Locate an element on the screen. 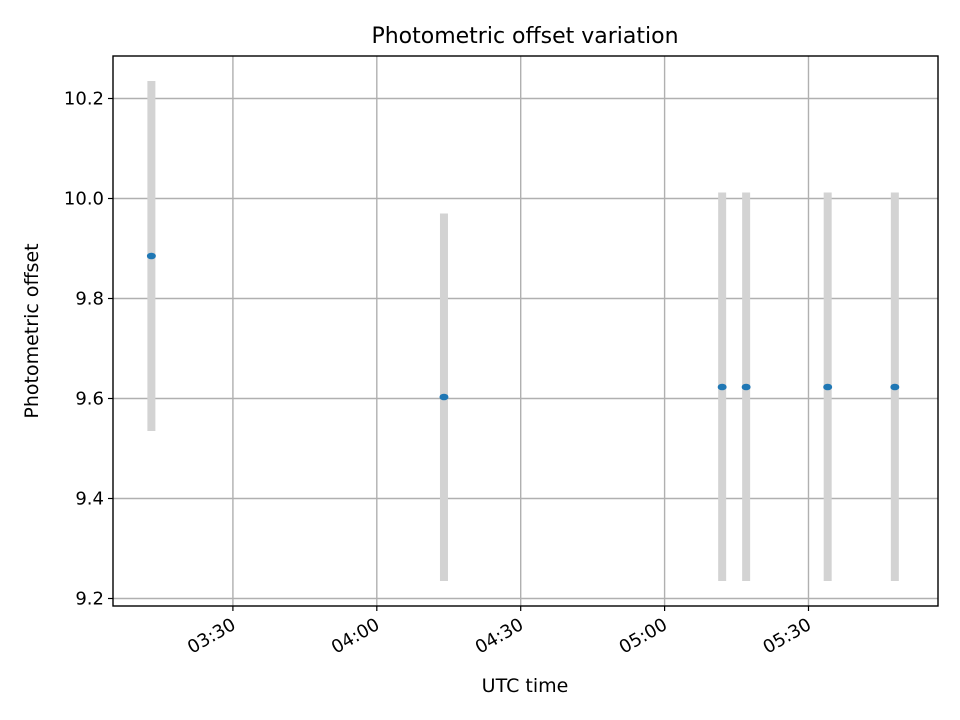 Image resolution: width=960 pixels, height=720 pixels. y-tick-label: 9.6 is located at coordinates (89, 399).